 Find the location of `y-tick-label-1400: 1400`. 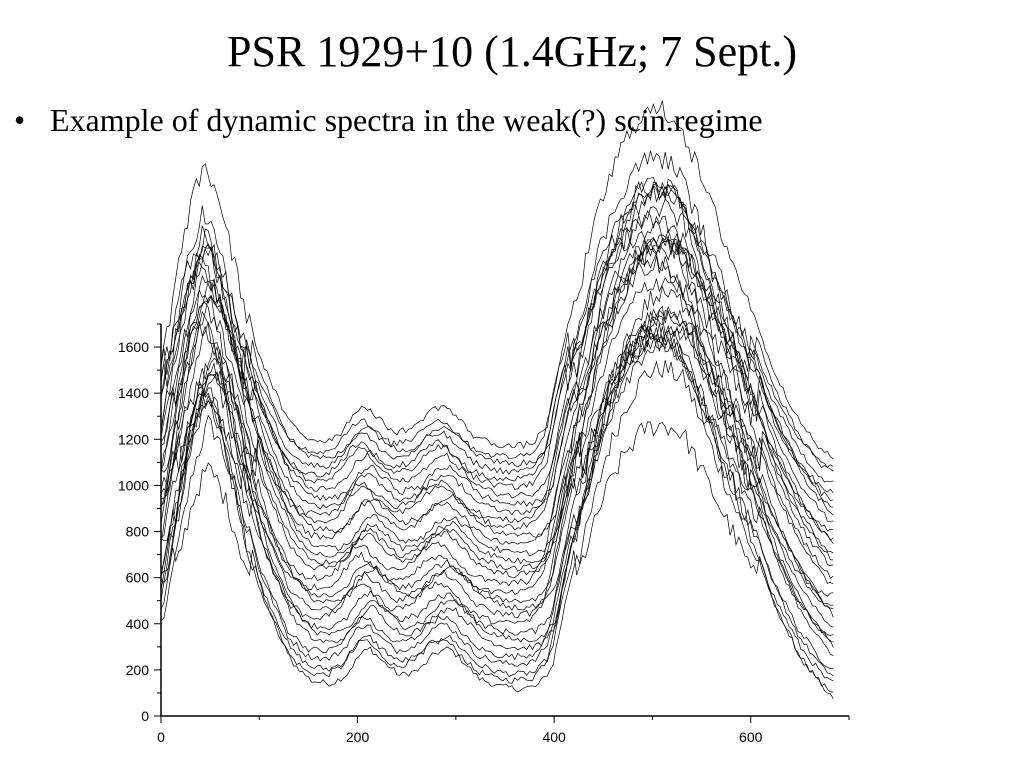

y-tick-label-1400: 1400 is located at coordinates (133, 393).